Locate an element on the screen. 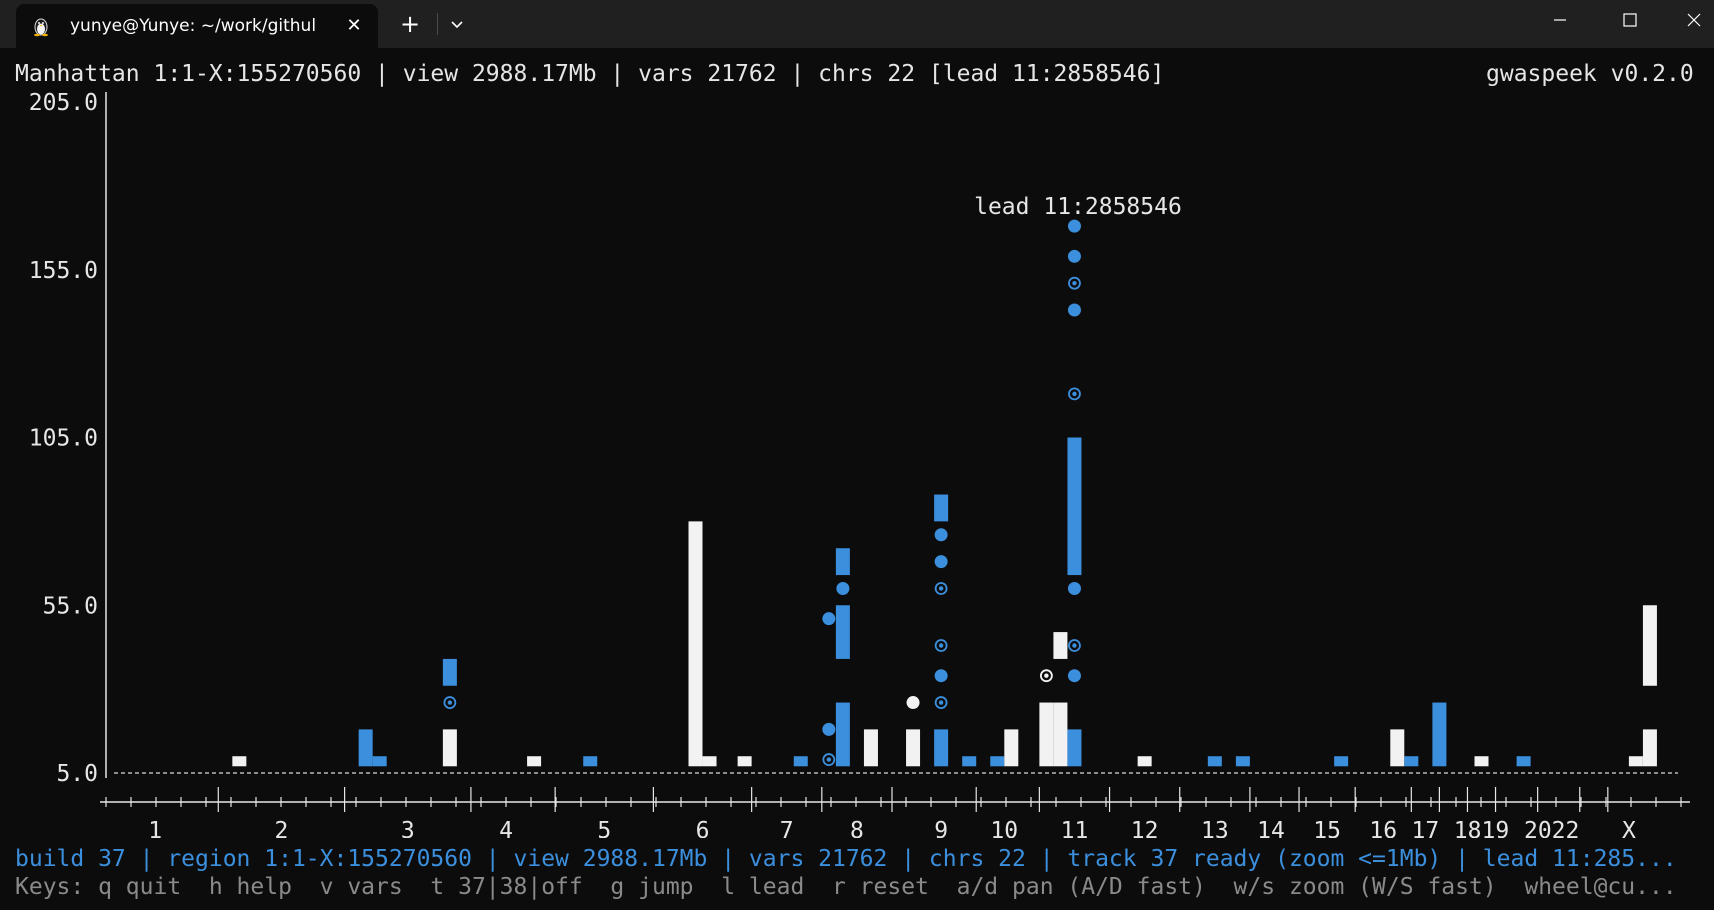 Image resolution: width=1714 pixels, height=910 pixels. chromosome-label: 5 is located at coordinates (604, 828).